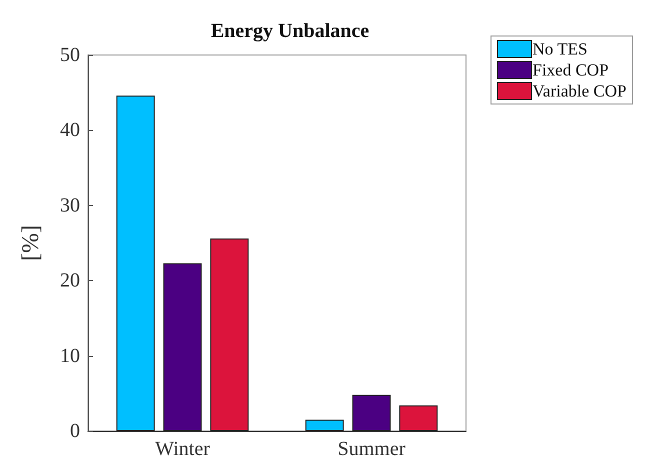 This screenshot has width=646, height=473. What do you see at coordinates (31, 243) in the screenshot?
I see `y-axis-title: [%]` at bounding box center [31, 243].